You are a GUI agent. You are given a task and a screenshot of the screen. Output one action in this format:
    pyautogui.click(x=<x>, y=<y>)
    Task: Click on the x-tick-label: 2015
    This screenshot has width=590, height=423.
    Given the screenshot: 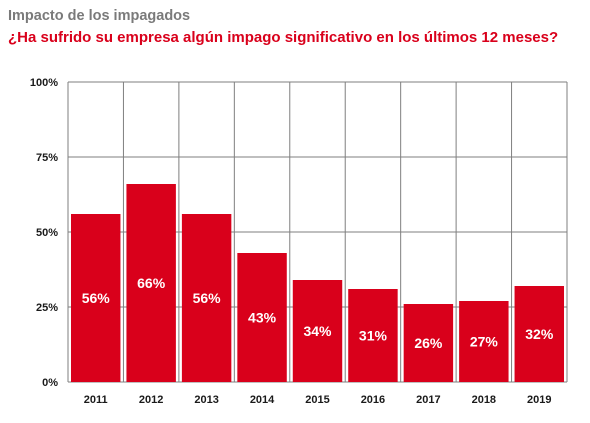 What is the action you would take?
    pyautogui.click(x=317, y=400)
    